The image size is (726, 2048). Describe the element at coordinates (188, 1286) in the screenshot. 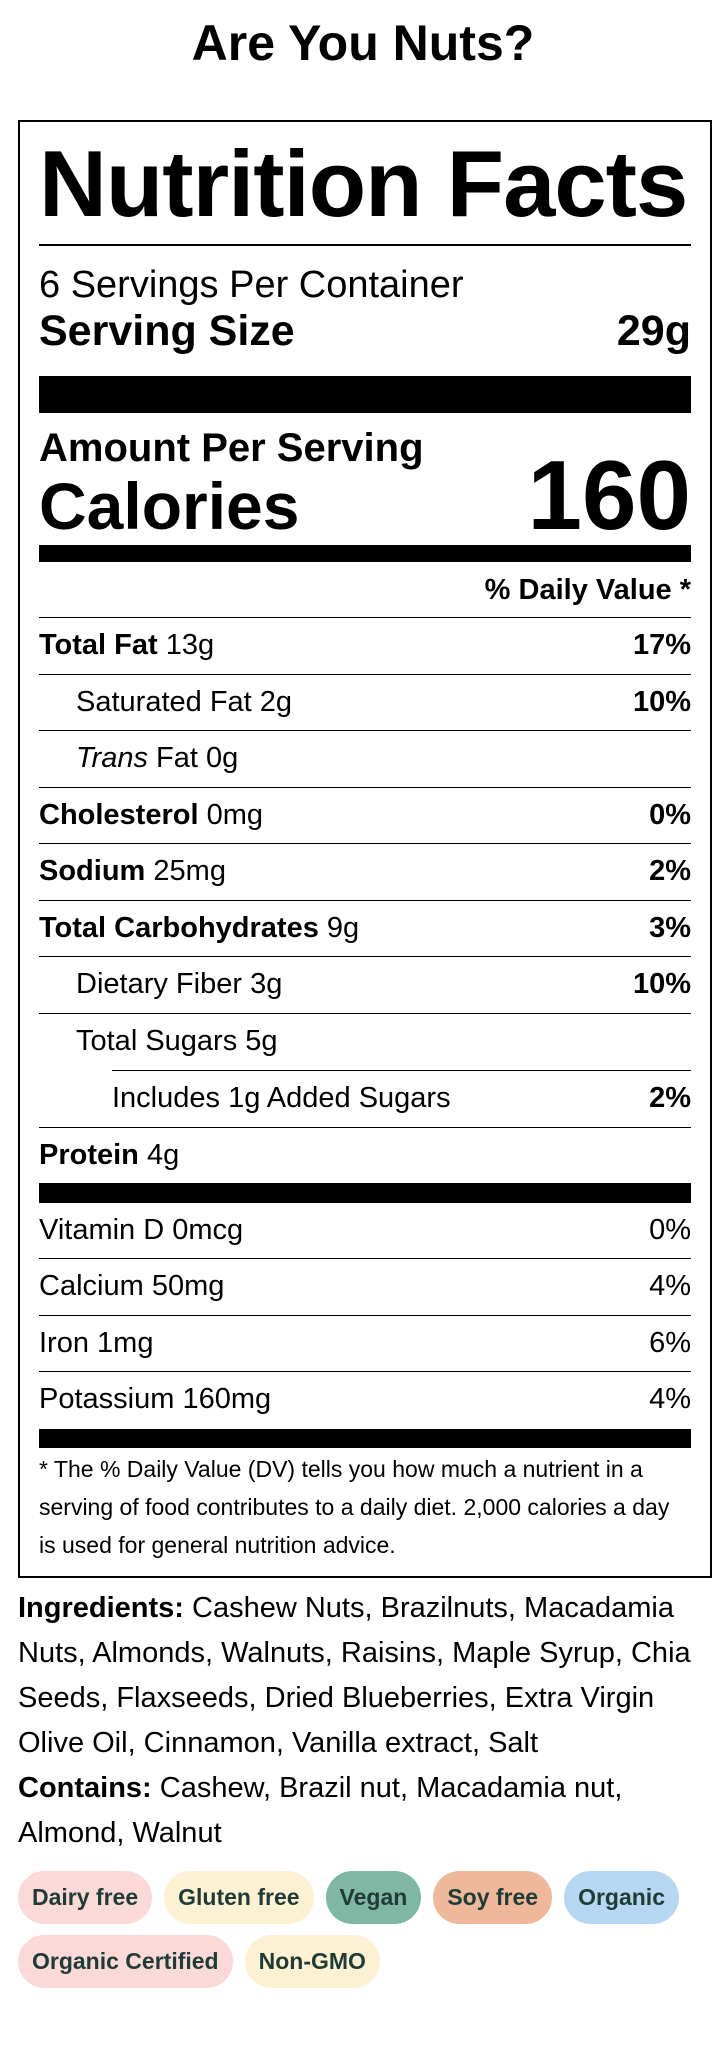

I see `vitamin-amount: 50mg` at that location.